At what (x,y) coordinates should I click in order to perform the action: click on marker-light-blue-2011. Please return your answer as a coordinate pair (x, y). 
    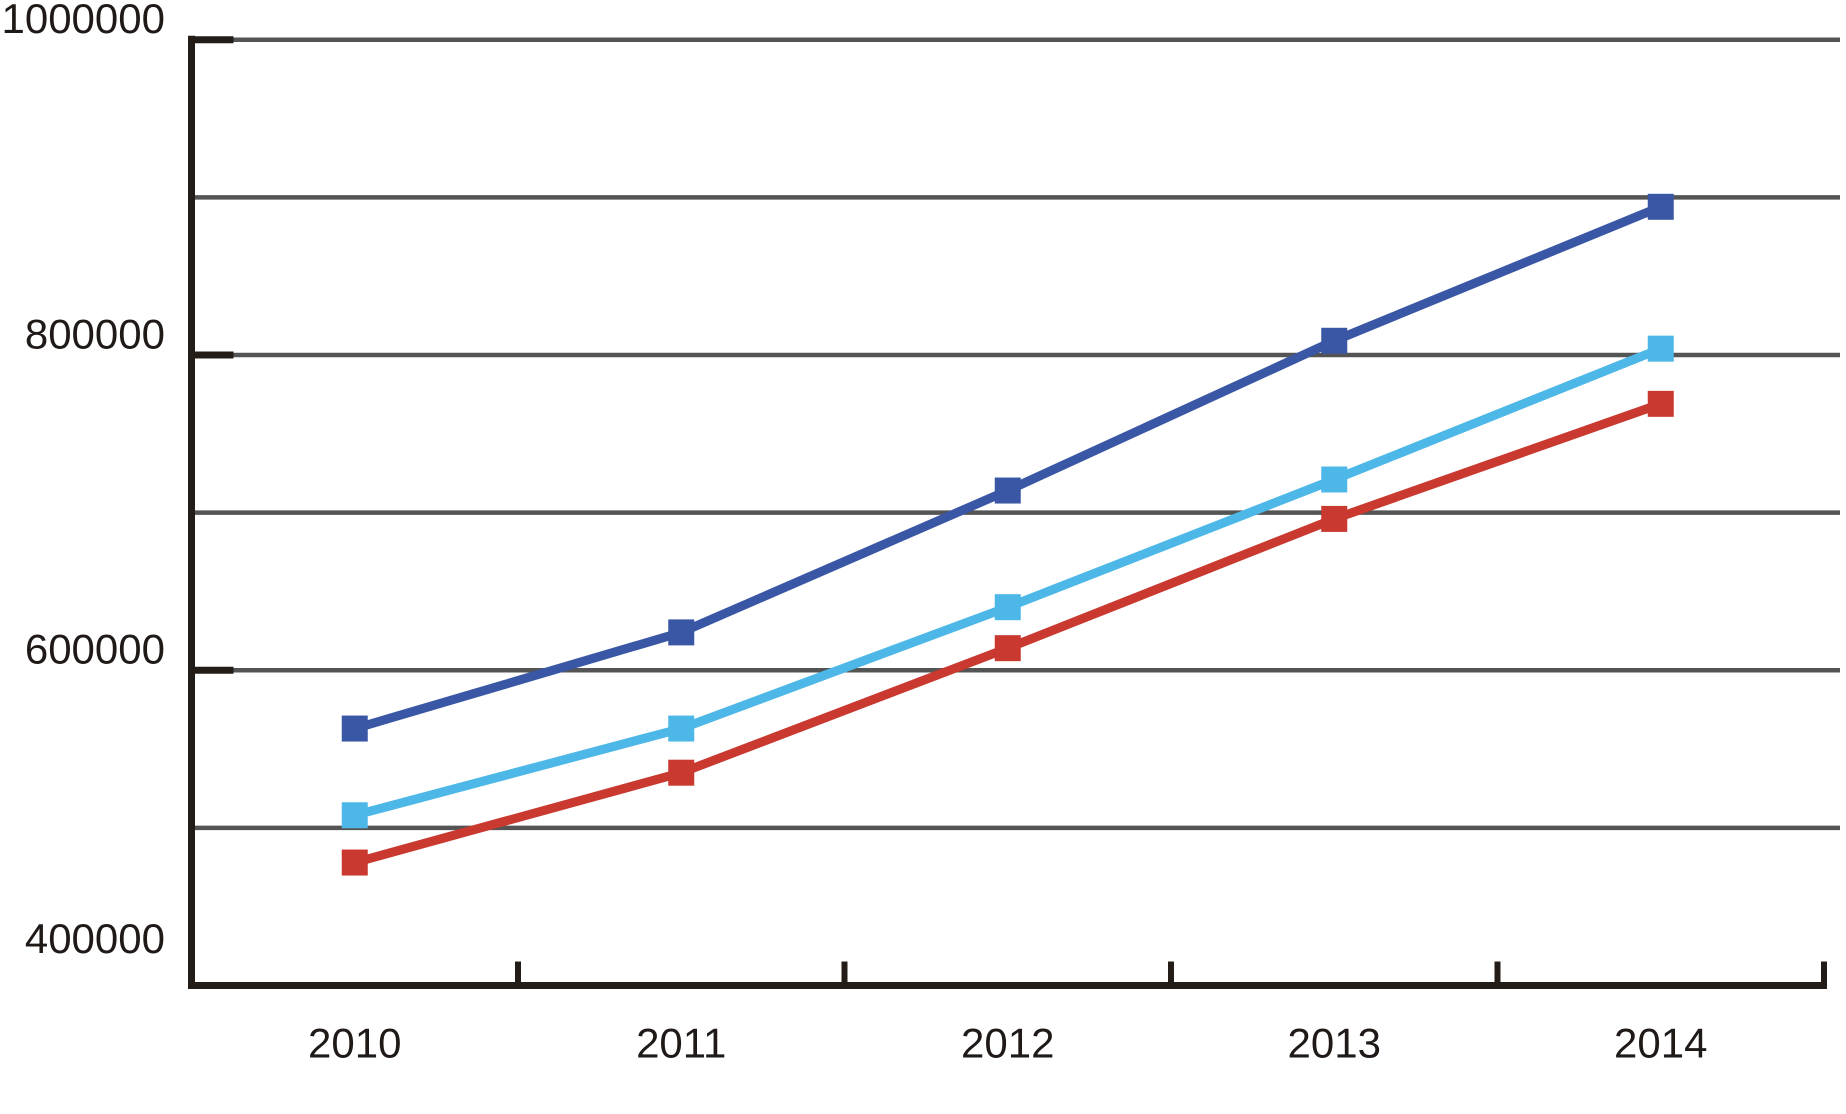
    Looking at the image, I should click on (681, 728).